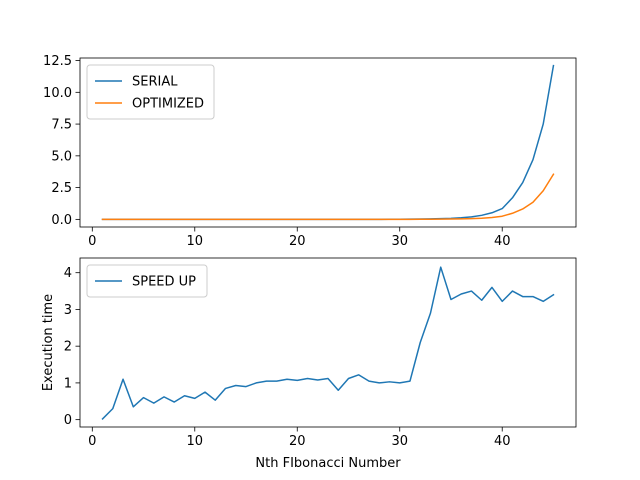 The width and height of the screenshot is (640, 480). What do you see at coordinates (92, 241) in the screenshot?
I see `top-x-tick-label: 0` at bounding box center [92, 241].